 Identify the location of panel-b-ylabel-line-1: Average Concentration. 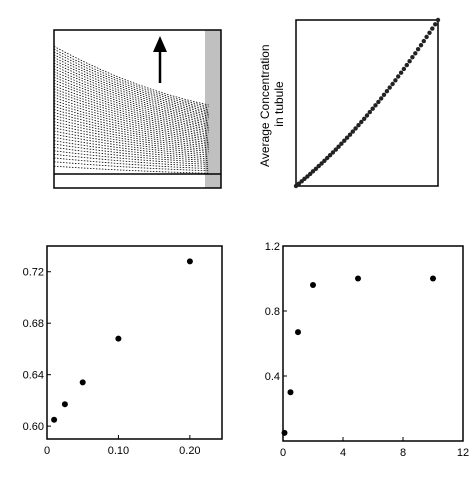
(265, 105).